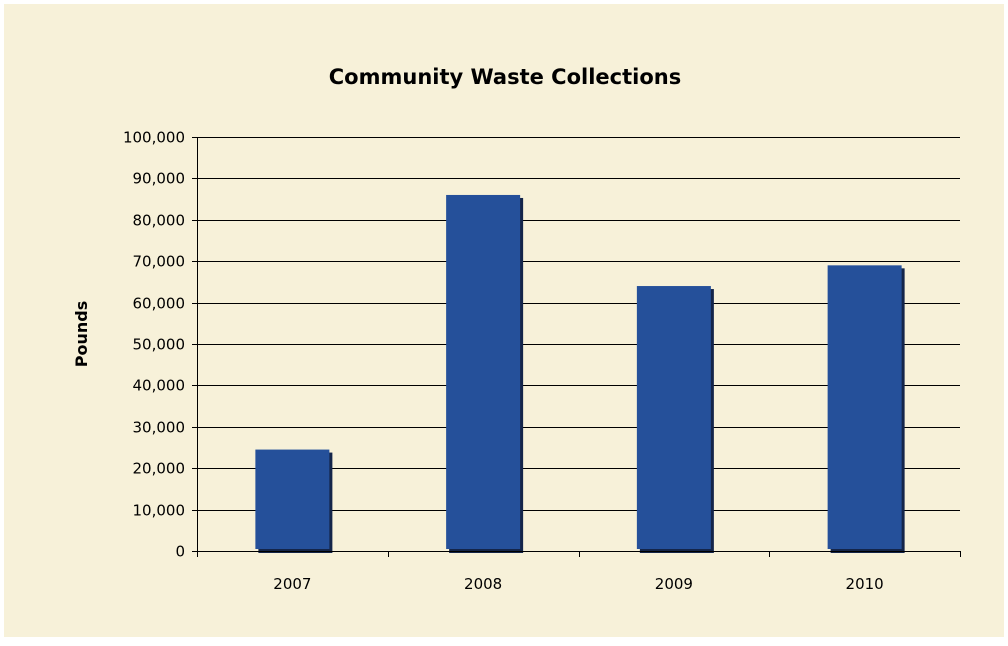  Describe the element at coordinates (578, 584) in the screenshot. I see `x-tick-labels: 2007 2008 2009 2010` at that location.